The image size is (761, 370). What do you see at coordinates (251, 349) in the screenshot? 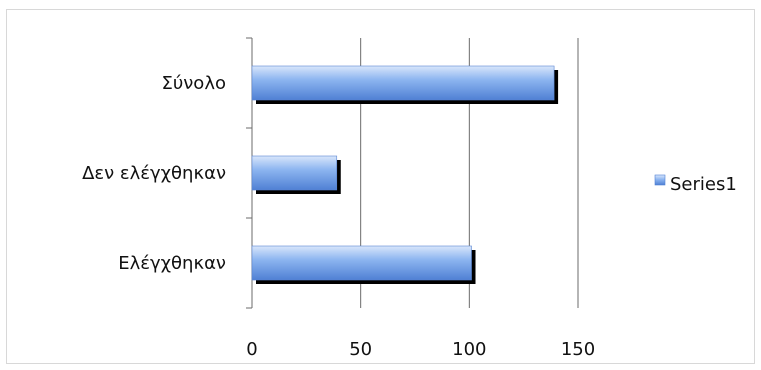
I see `x-tick-label-0: 0` at bounding box center [251, 349].